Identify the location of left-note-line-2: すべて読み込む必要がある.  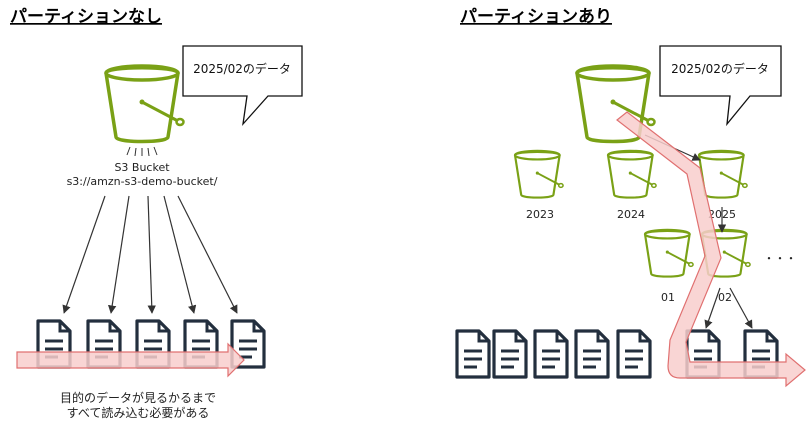
(138, 412).